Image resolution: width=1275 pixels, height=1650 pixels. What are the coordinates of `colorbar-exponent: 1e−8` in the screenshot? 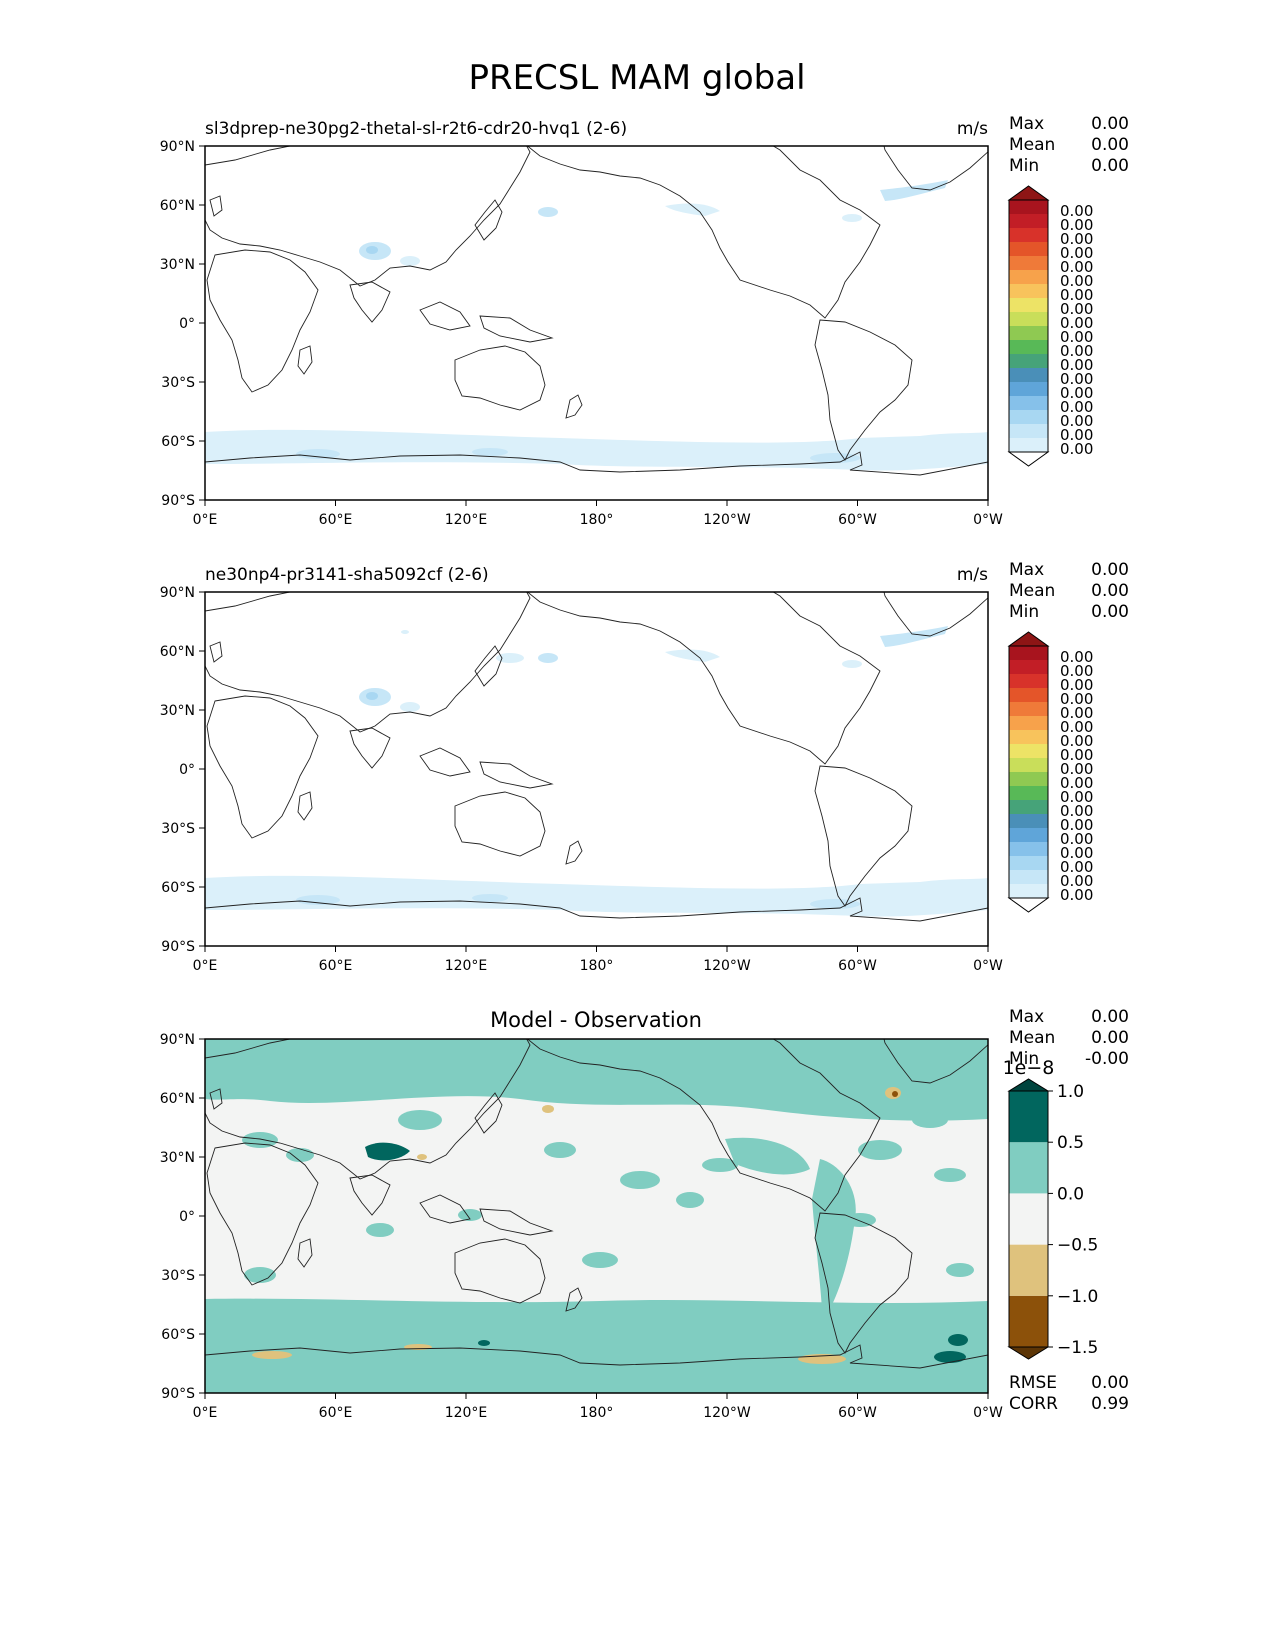 It's located at (1029, 1068).